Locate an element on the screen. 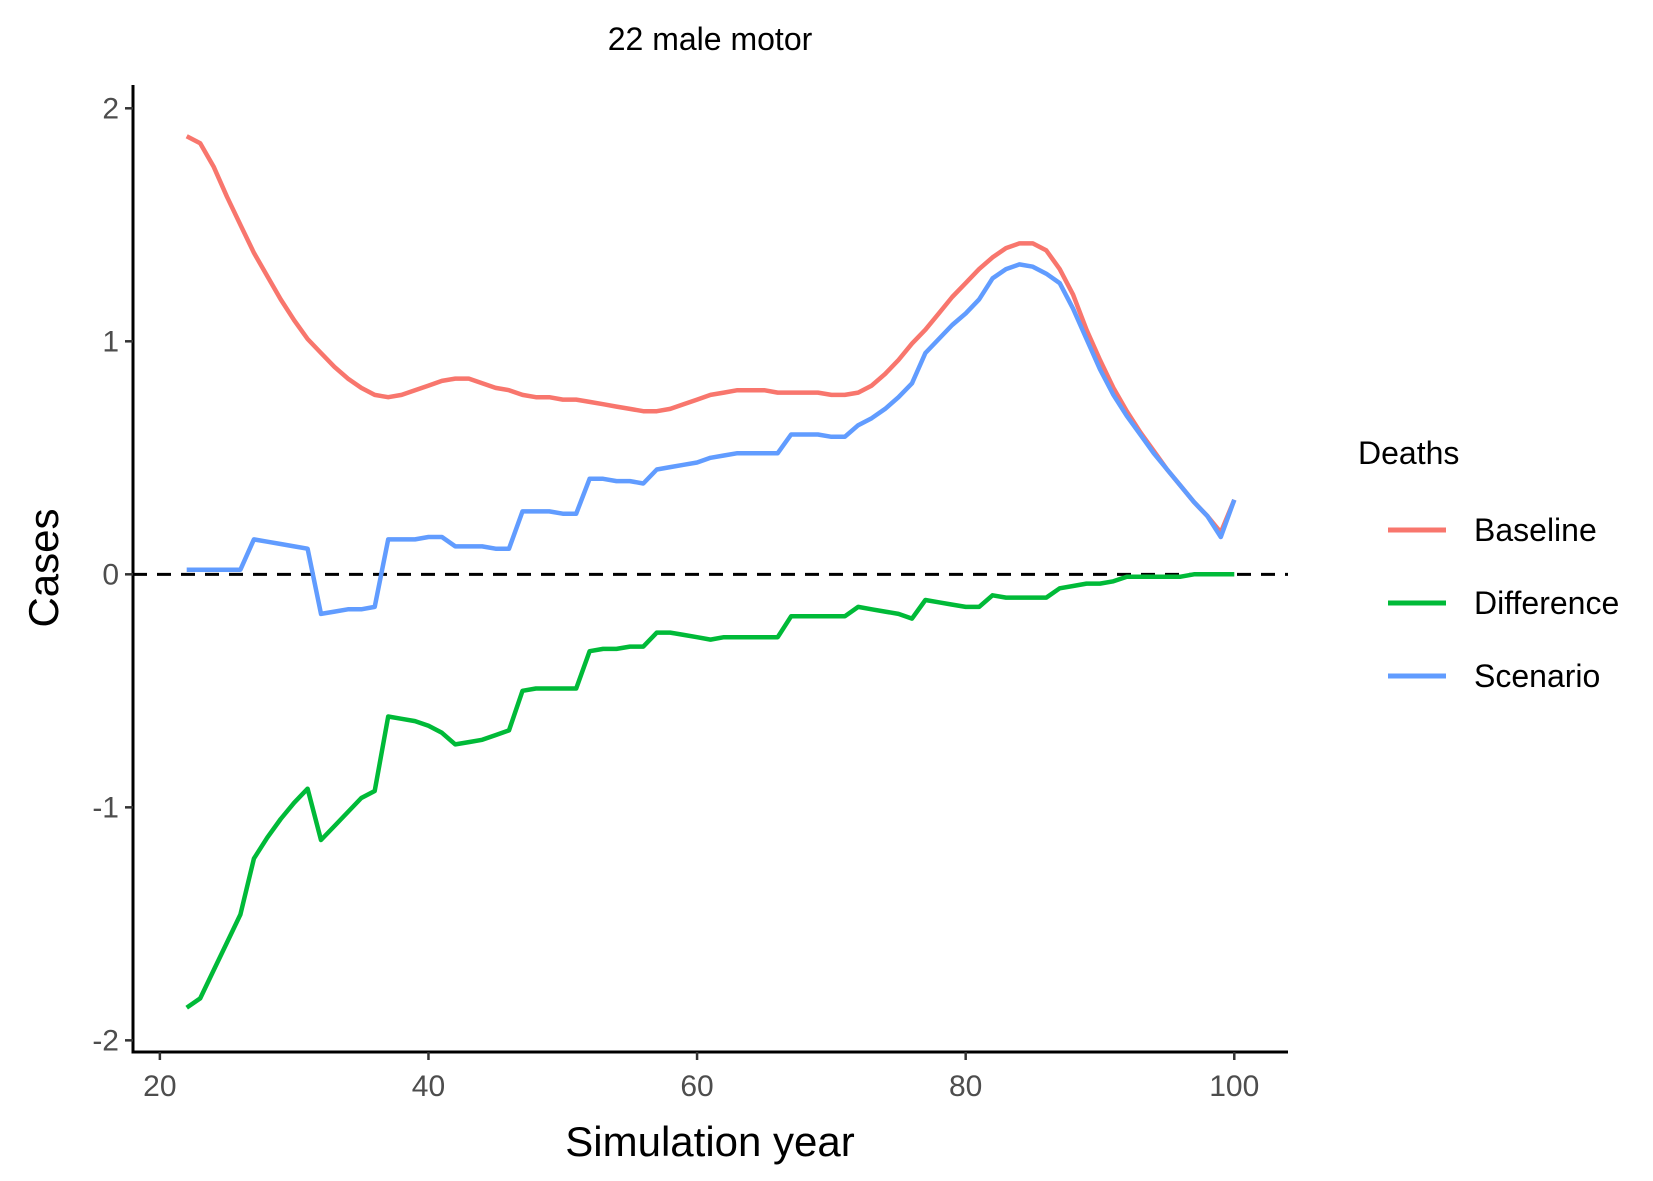 The image size is (1653, 1181). y-tick-label: 0 is located at coordinates (110, 574).